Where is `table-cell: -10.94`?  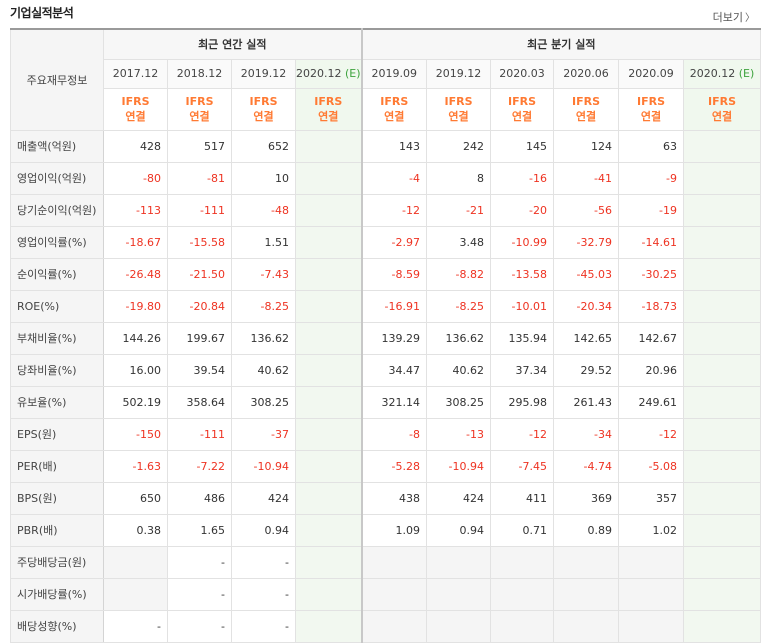
table-cell: -10.94 is located at coordinates (459, 466).